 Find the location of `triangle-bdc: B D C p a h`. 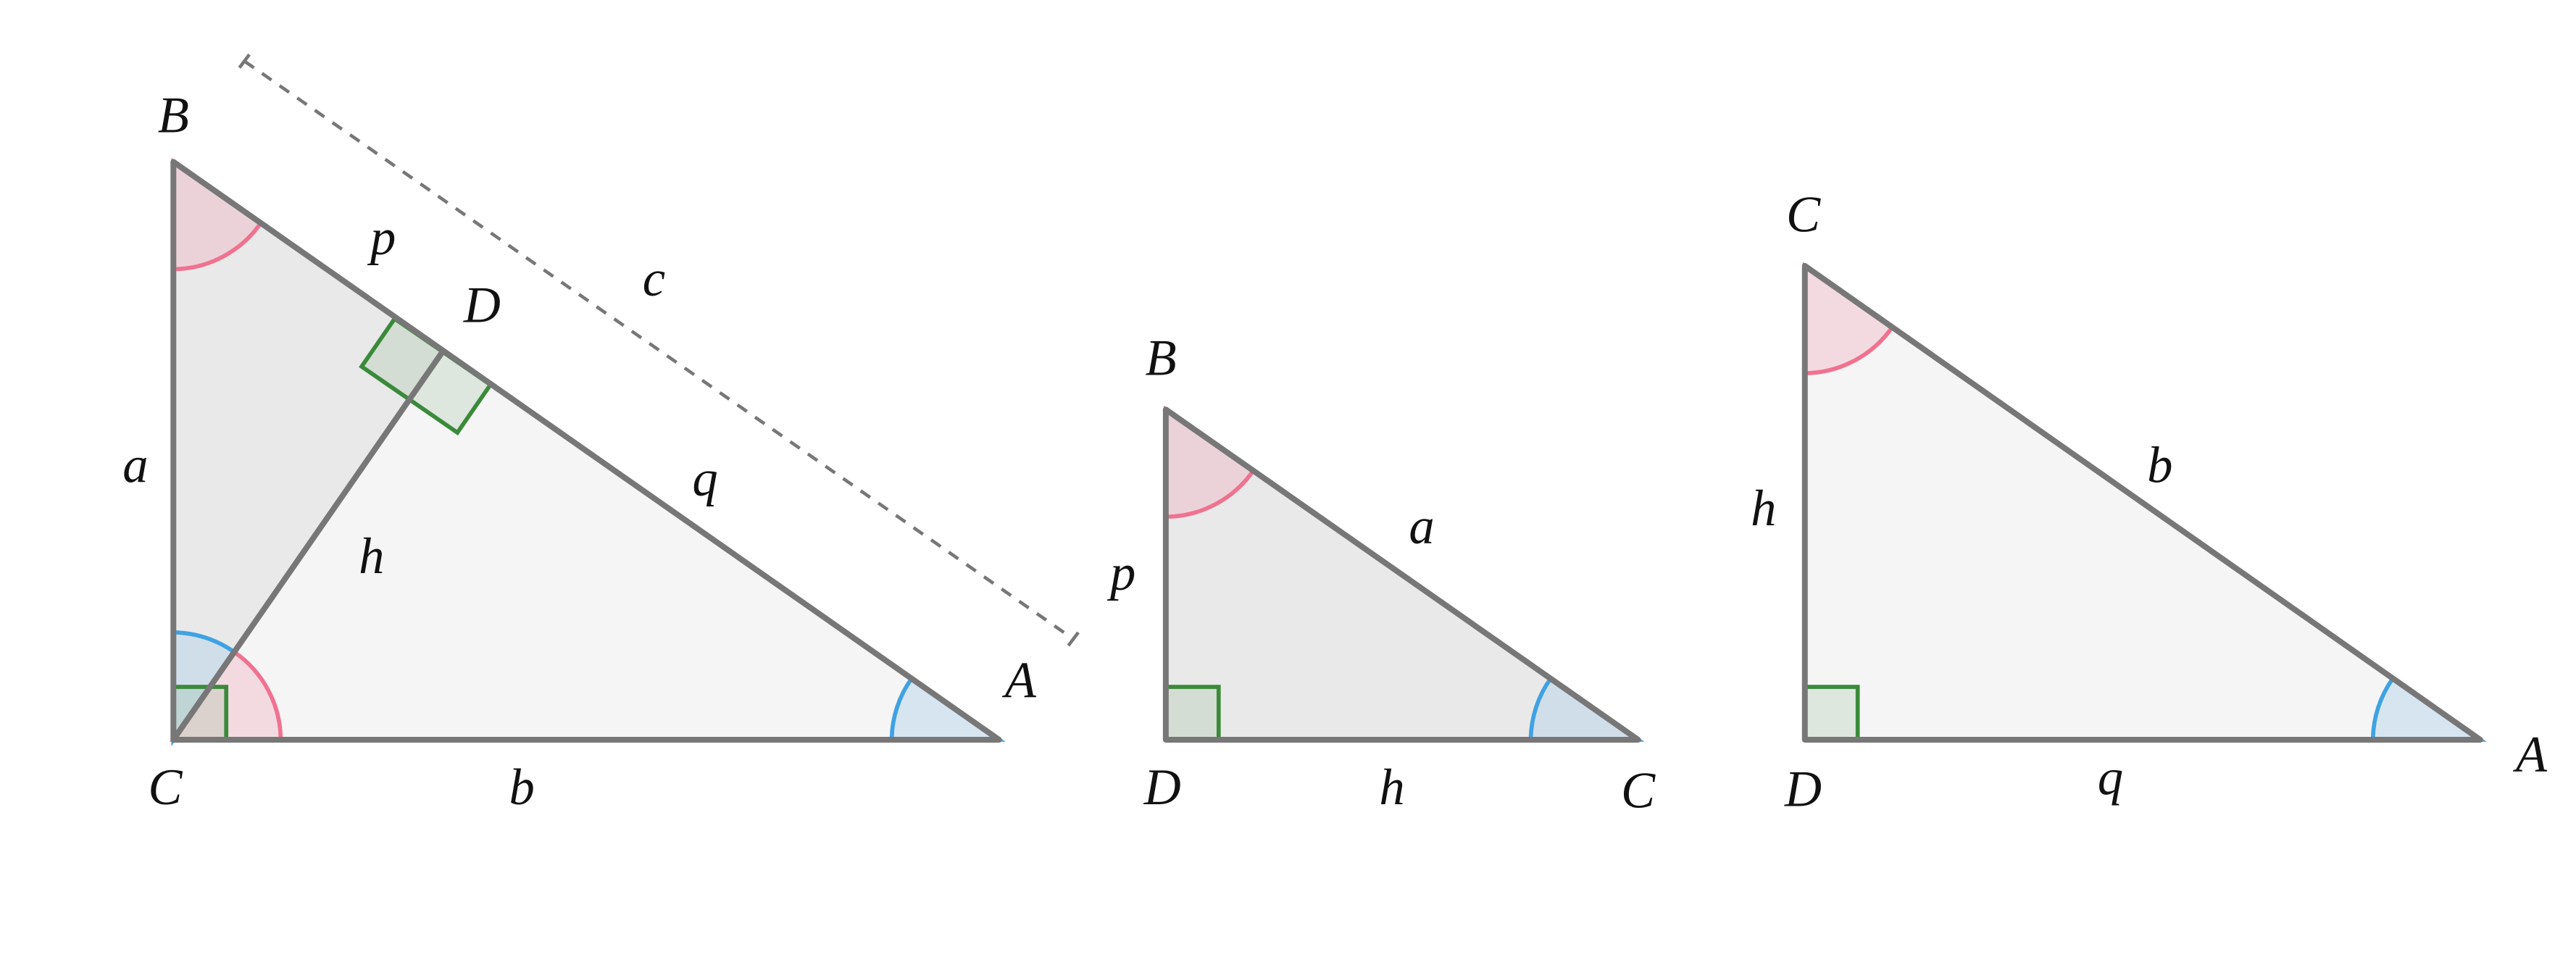

triangle-bdc: B D C p a h is located at coordinates (1381, 574).